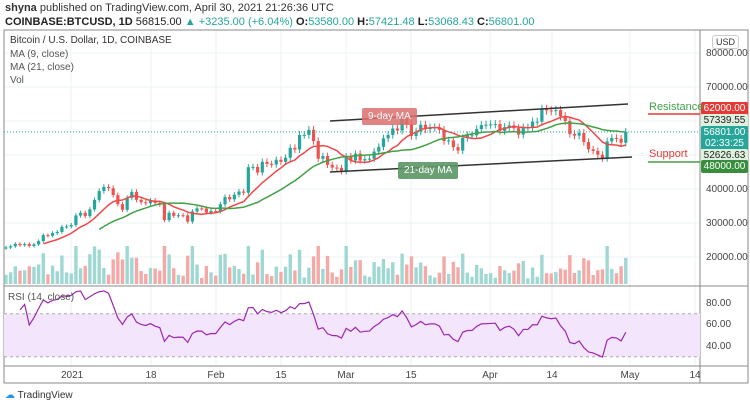 Image resolution: width=750 pixels, height=409 pixels. I want to click on ma9-annotation: 9-day MA, so click(389, 116).